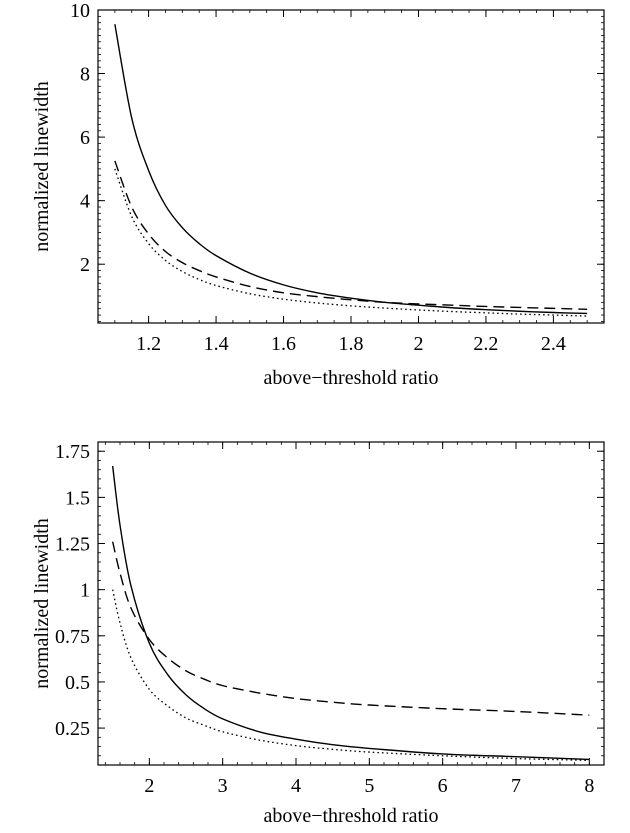  I want to click on x-tick-label: 4, so click(296, 786).